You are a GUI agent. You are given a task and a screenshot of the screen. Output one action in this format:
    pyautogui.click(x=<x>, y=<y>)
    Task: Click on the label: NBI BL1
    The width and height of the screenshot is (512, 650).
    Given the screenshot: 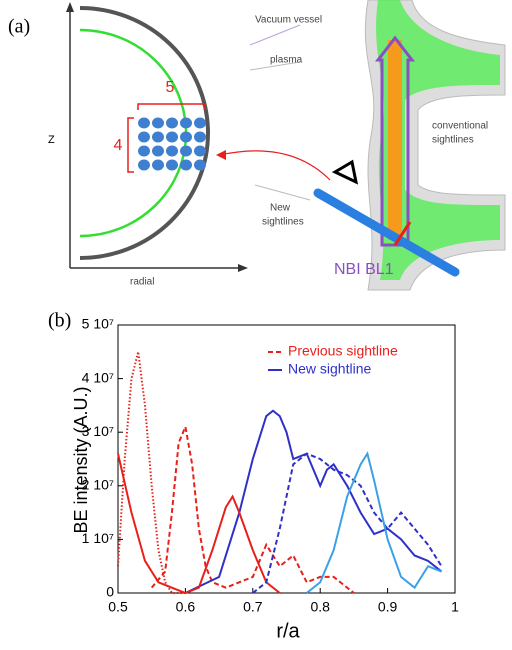 What is the action you would take?
    pyautogui.click(x=364, y=269)
    